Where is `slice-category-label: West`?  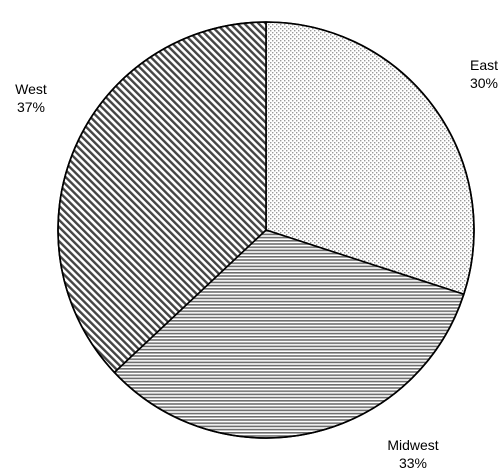 slice-category-label: West is located at coordinates (31, 89).